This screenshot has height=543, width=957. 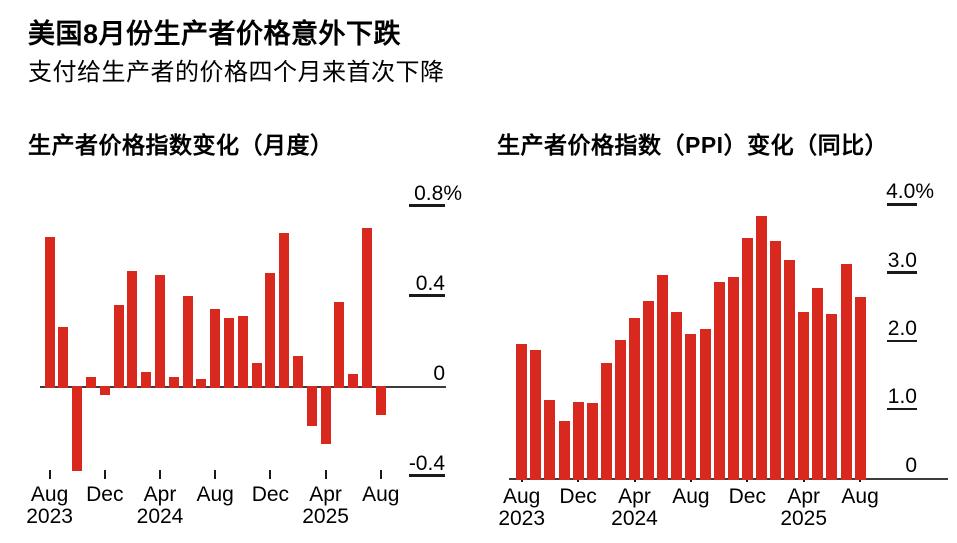 What do you see at coordinates (902, 260) in the screenshot?
I see `y-axis-tick-label: 3.0` at bounding box center [902, 260].